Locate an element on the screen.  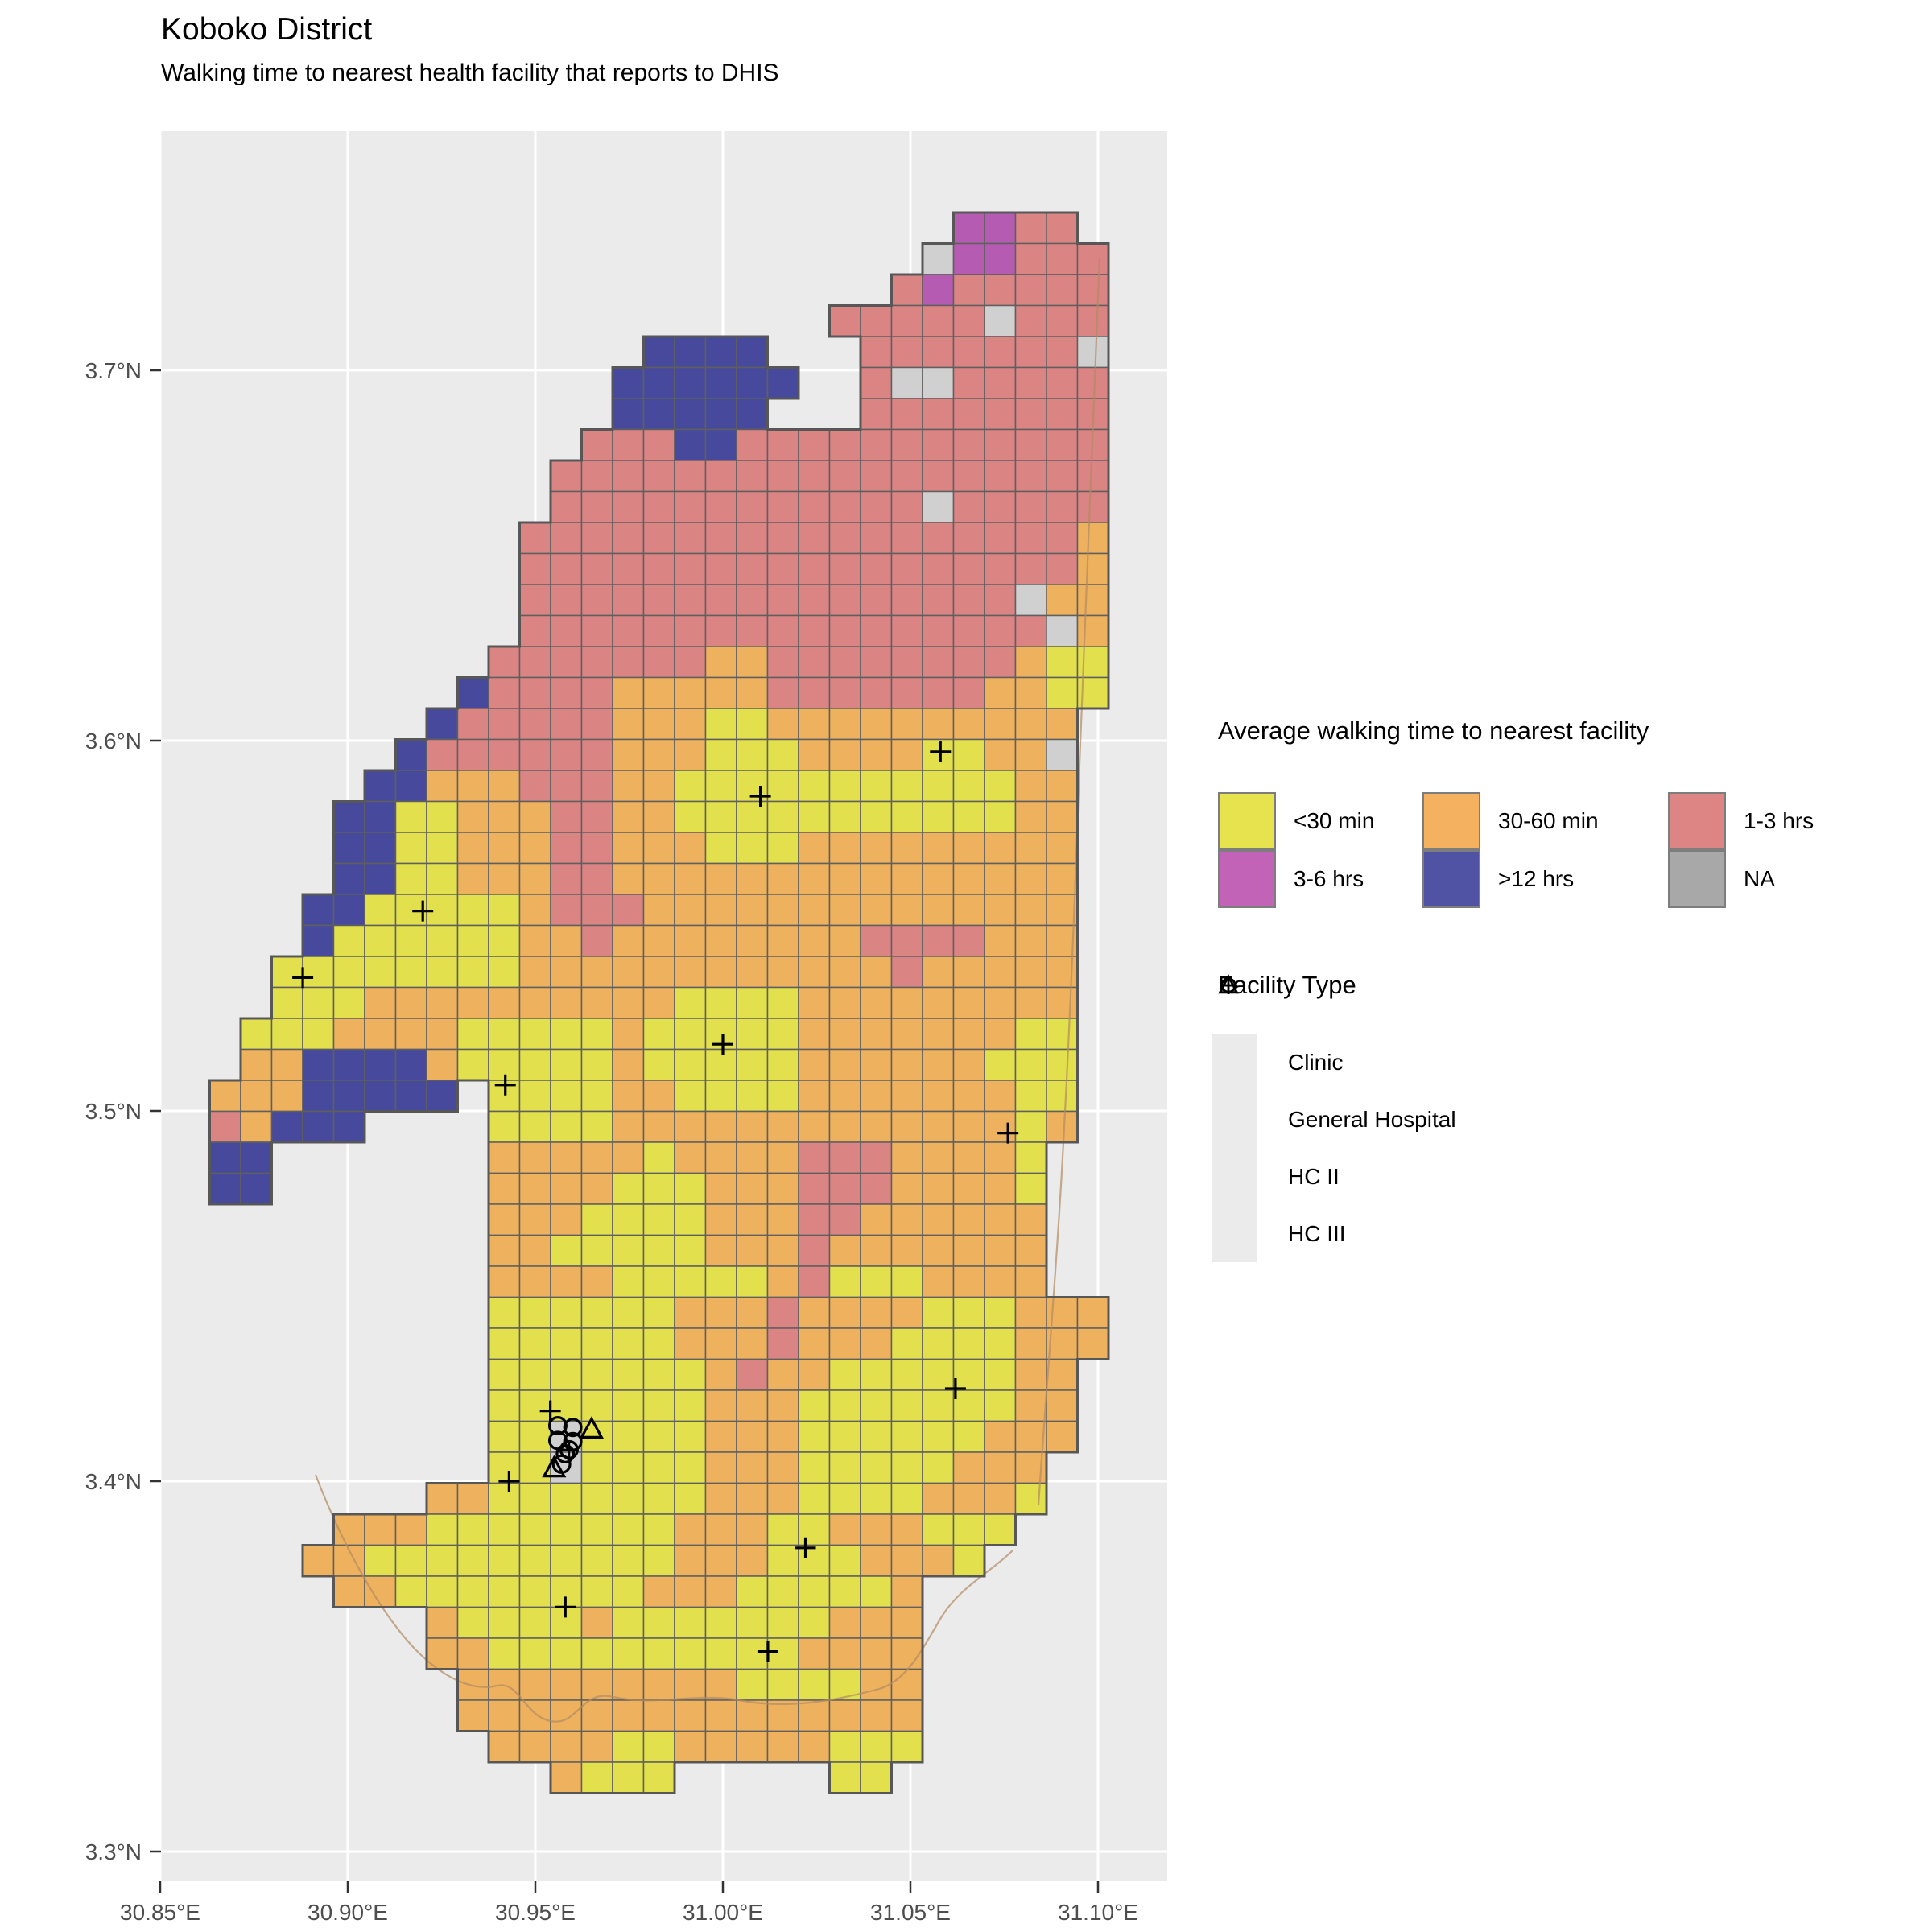
x-axis-tick-label: 30.85°E is located at coordinates (160, 1912).